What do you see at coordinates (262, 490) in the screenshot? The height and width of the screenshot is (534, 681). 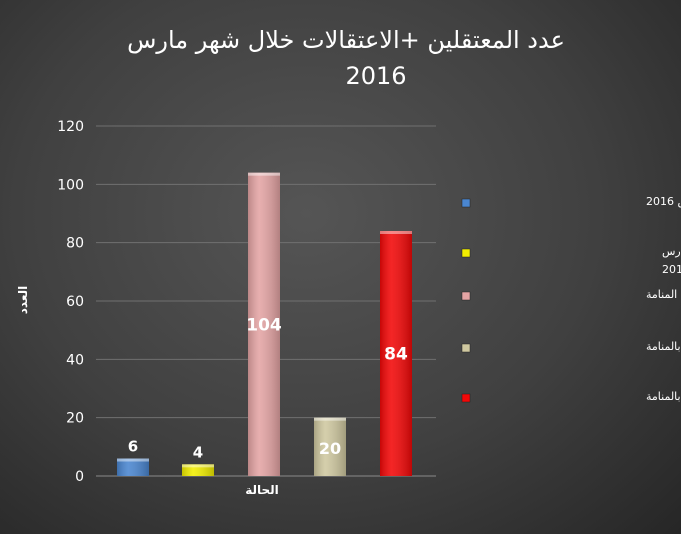 I see `x-axis-label: الحالة` at bounding box center [262, 490].